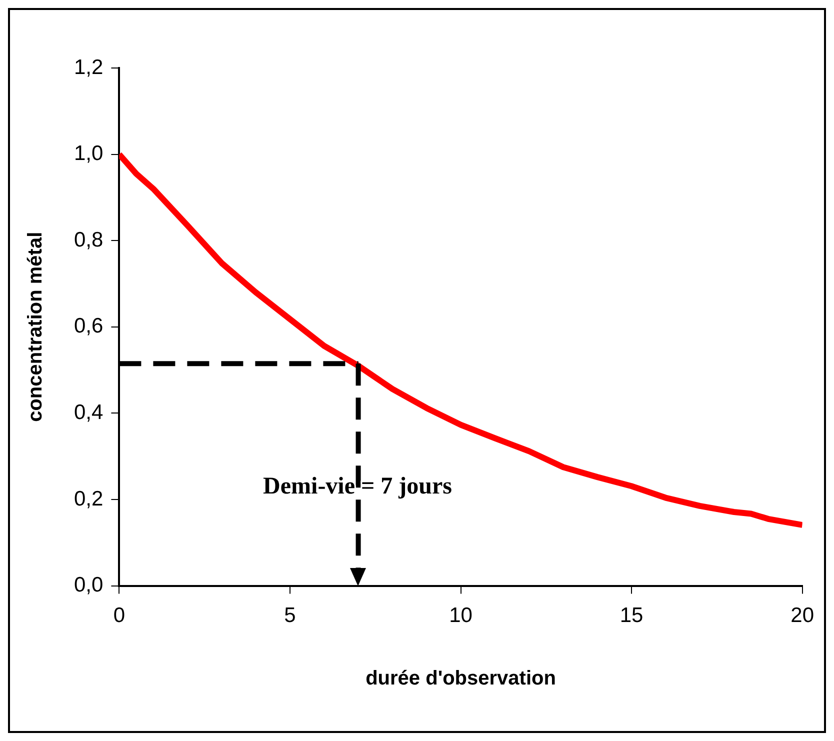 The height and width of the screenshot is (741, 834). Describe the element at coordinates (460, 616) in the screenshot. I see `x-tick-label: 10` at that location.